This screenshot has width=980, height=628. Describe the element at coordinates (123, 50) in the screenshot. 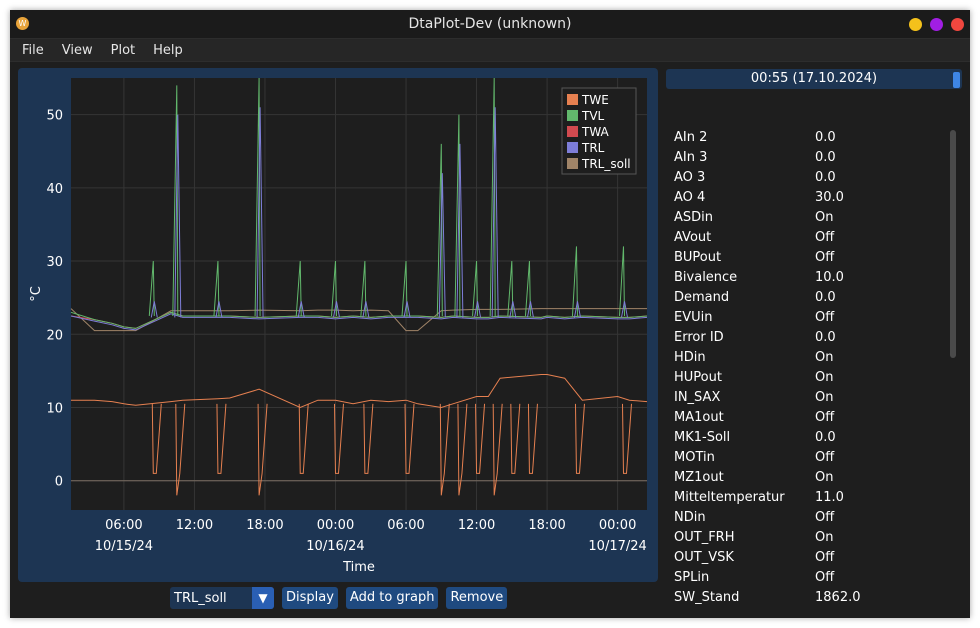

I see `menu-plot: Plot` at that location.